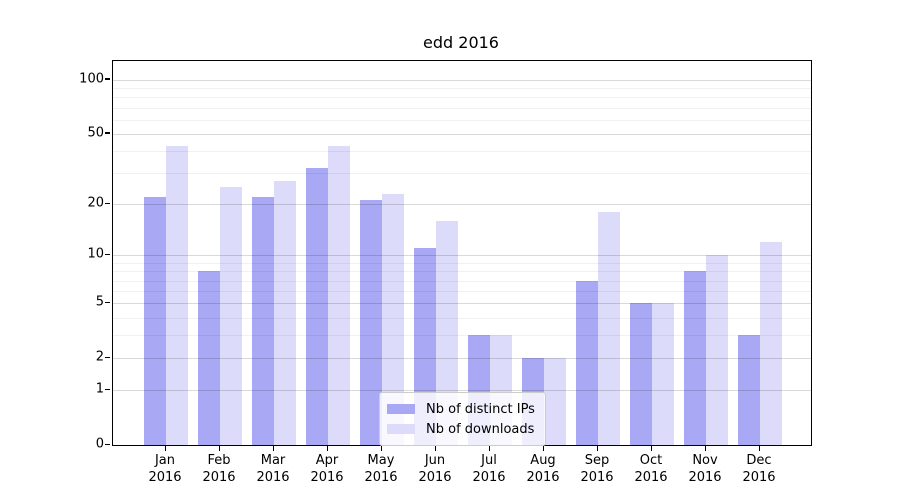 Image resolution: width=900 pixels, height=500 pixels. What do you see at coordinates (219, 469) in the screenshot?
I see `x-tick-label-feb: Feb 2016` at bounding box center [219, 469].